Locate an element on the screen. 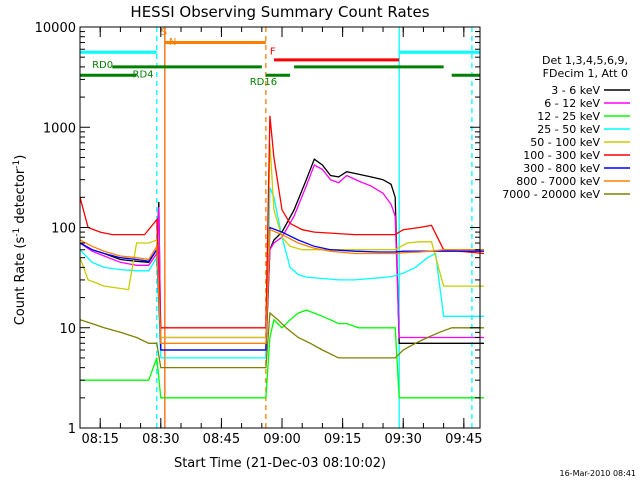  x-tick-label: 08:30 is located at coordinates (160, 439).